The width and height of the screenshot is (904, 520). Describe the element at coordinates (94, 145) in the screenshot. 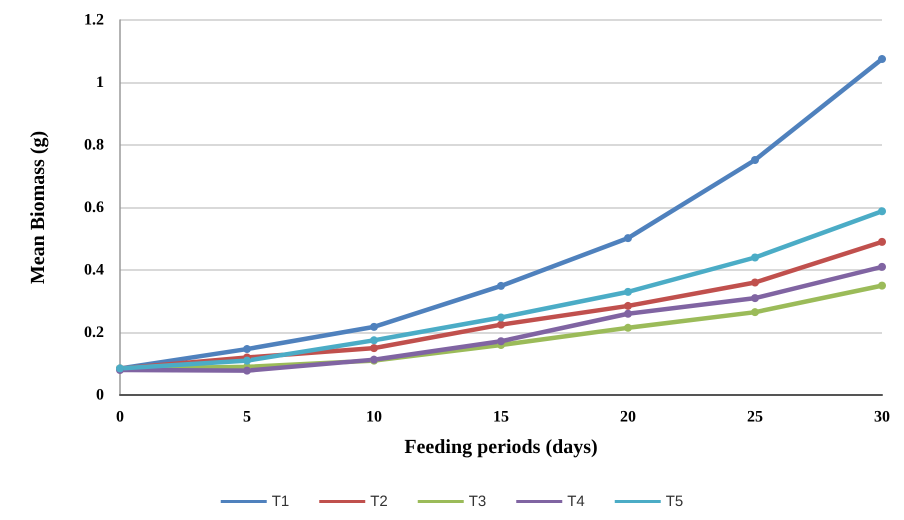

I see `y-tick-label: 0.8` at that location.